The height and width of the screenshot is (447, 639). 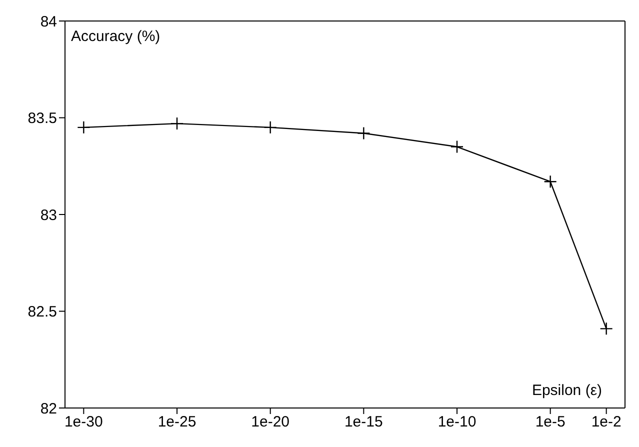 What do you see at coordinates (48, 215) in the screenshot?
I see `y-tick-label: 83` at bounding box center [48, 215].